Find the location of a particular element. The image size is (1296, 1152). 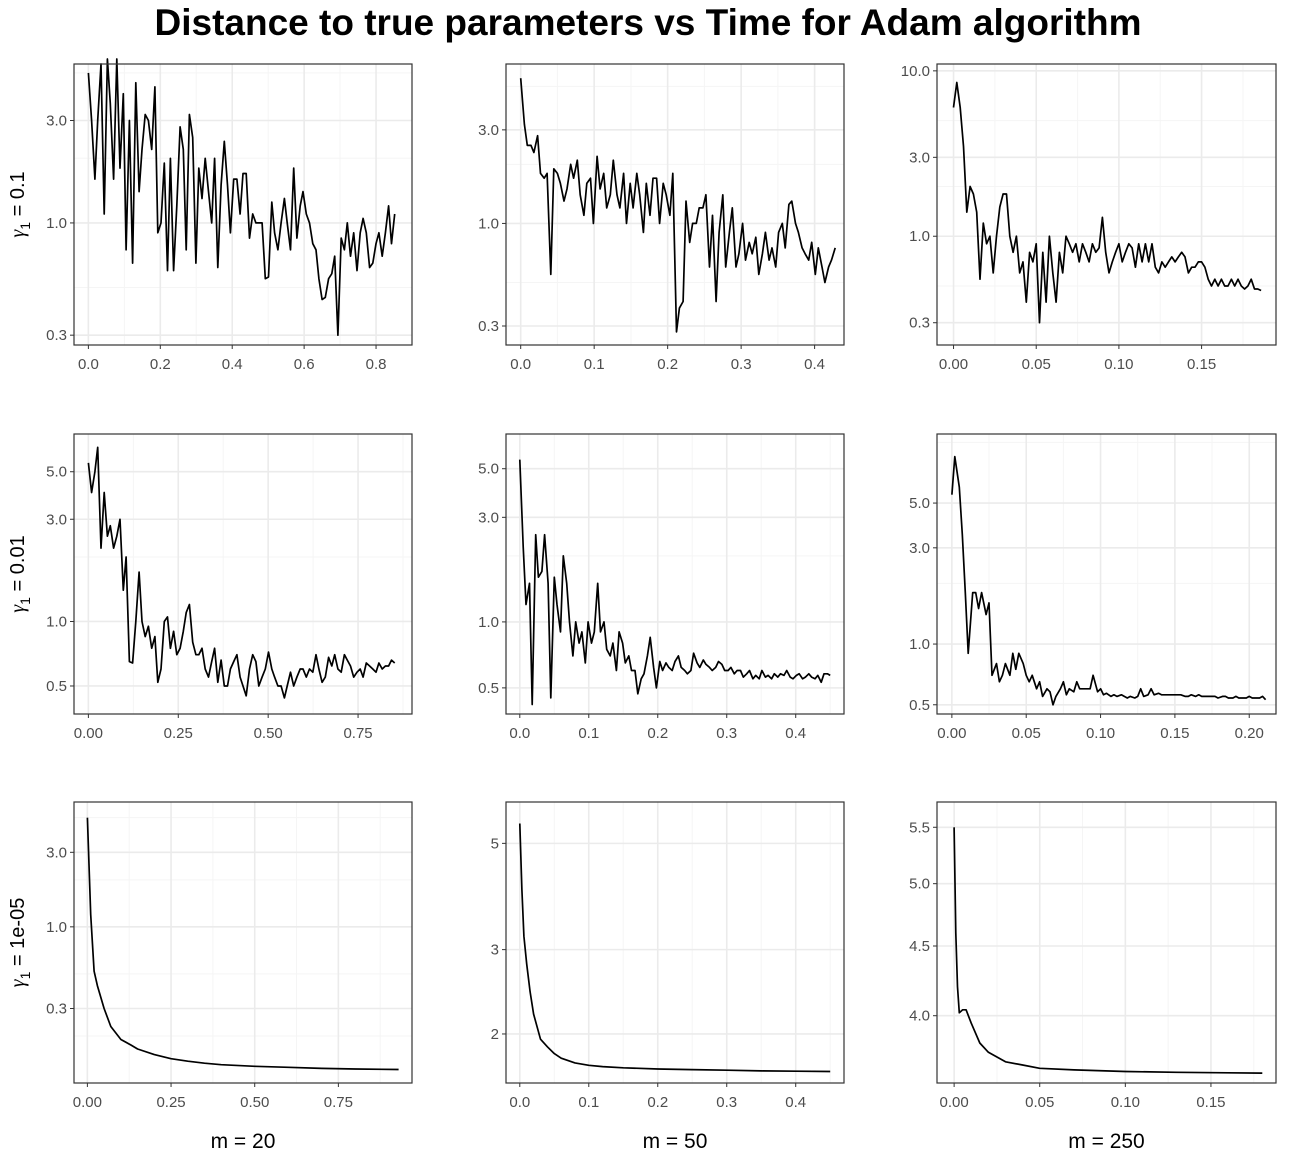

y-tick-label: 4.0 is located at coordinates (919, 1016).